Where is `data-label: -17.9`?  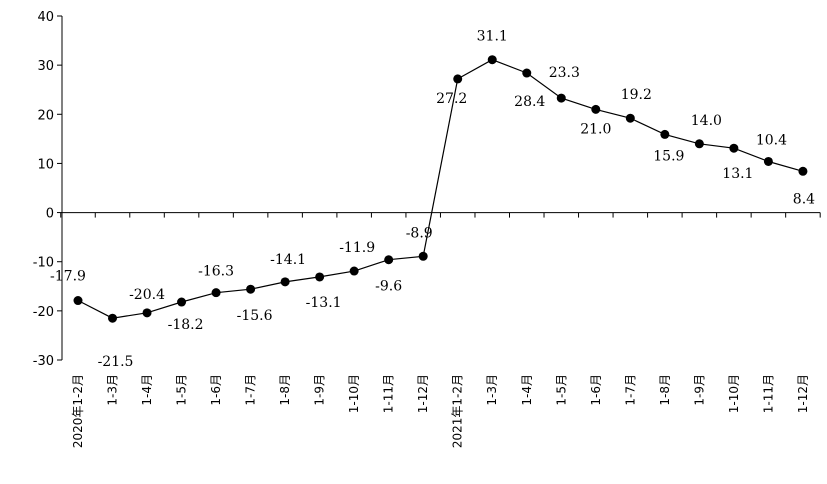
data-label: -17.9 is located at coordinates (68, 277).